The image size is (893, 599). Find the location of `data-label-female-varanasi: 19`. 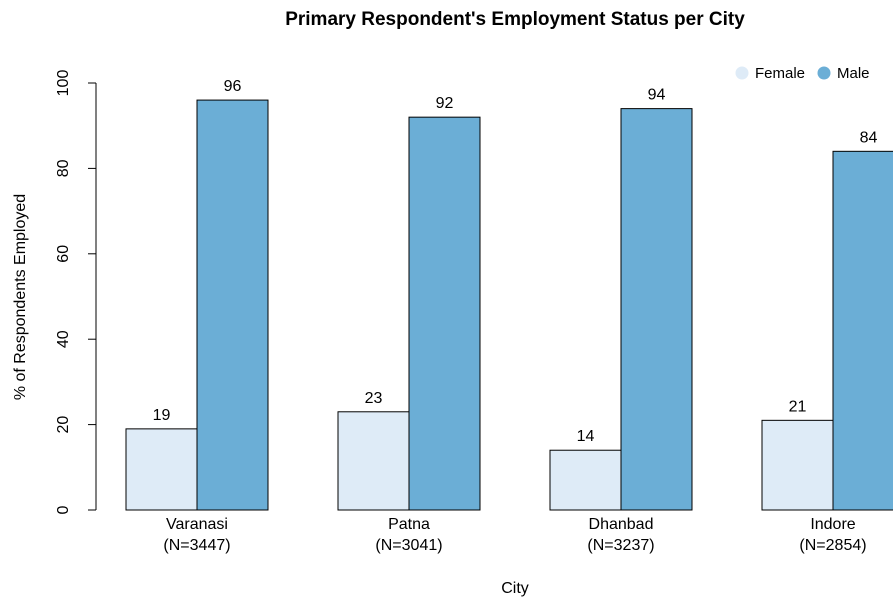

data-label-female-varanasi: 19 is located at coordinates (162, 415).